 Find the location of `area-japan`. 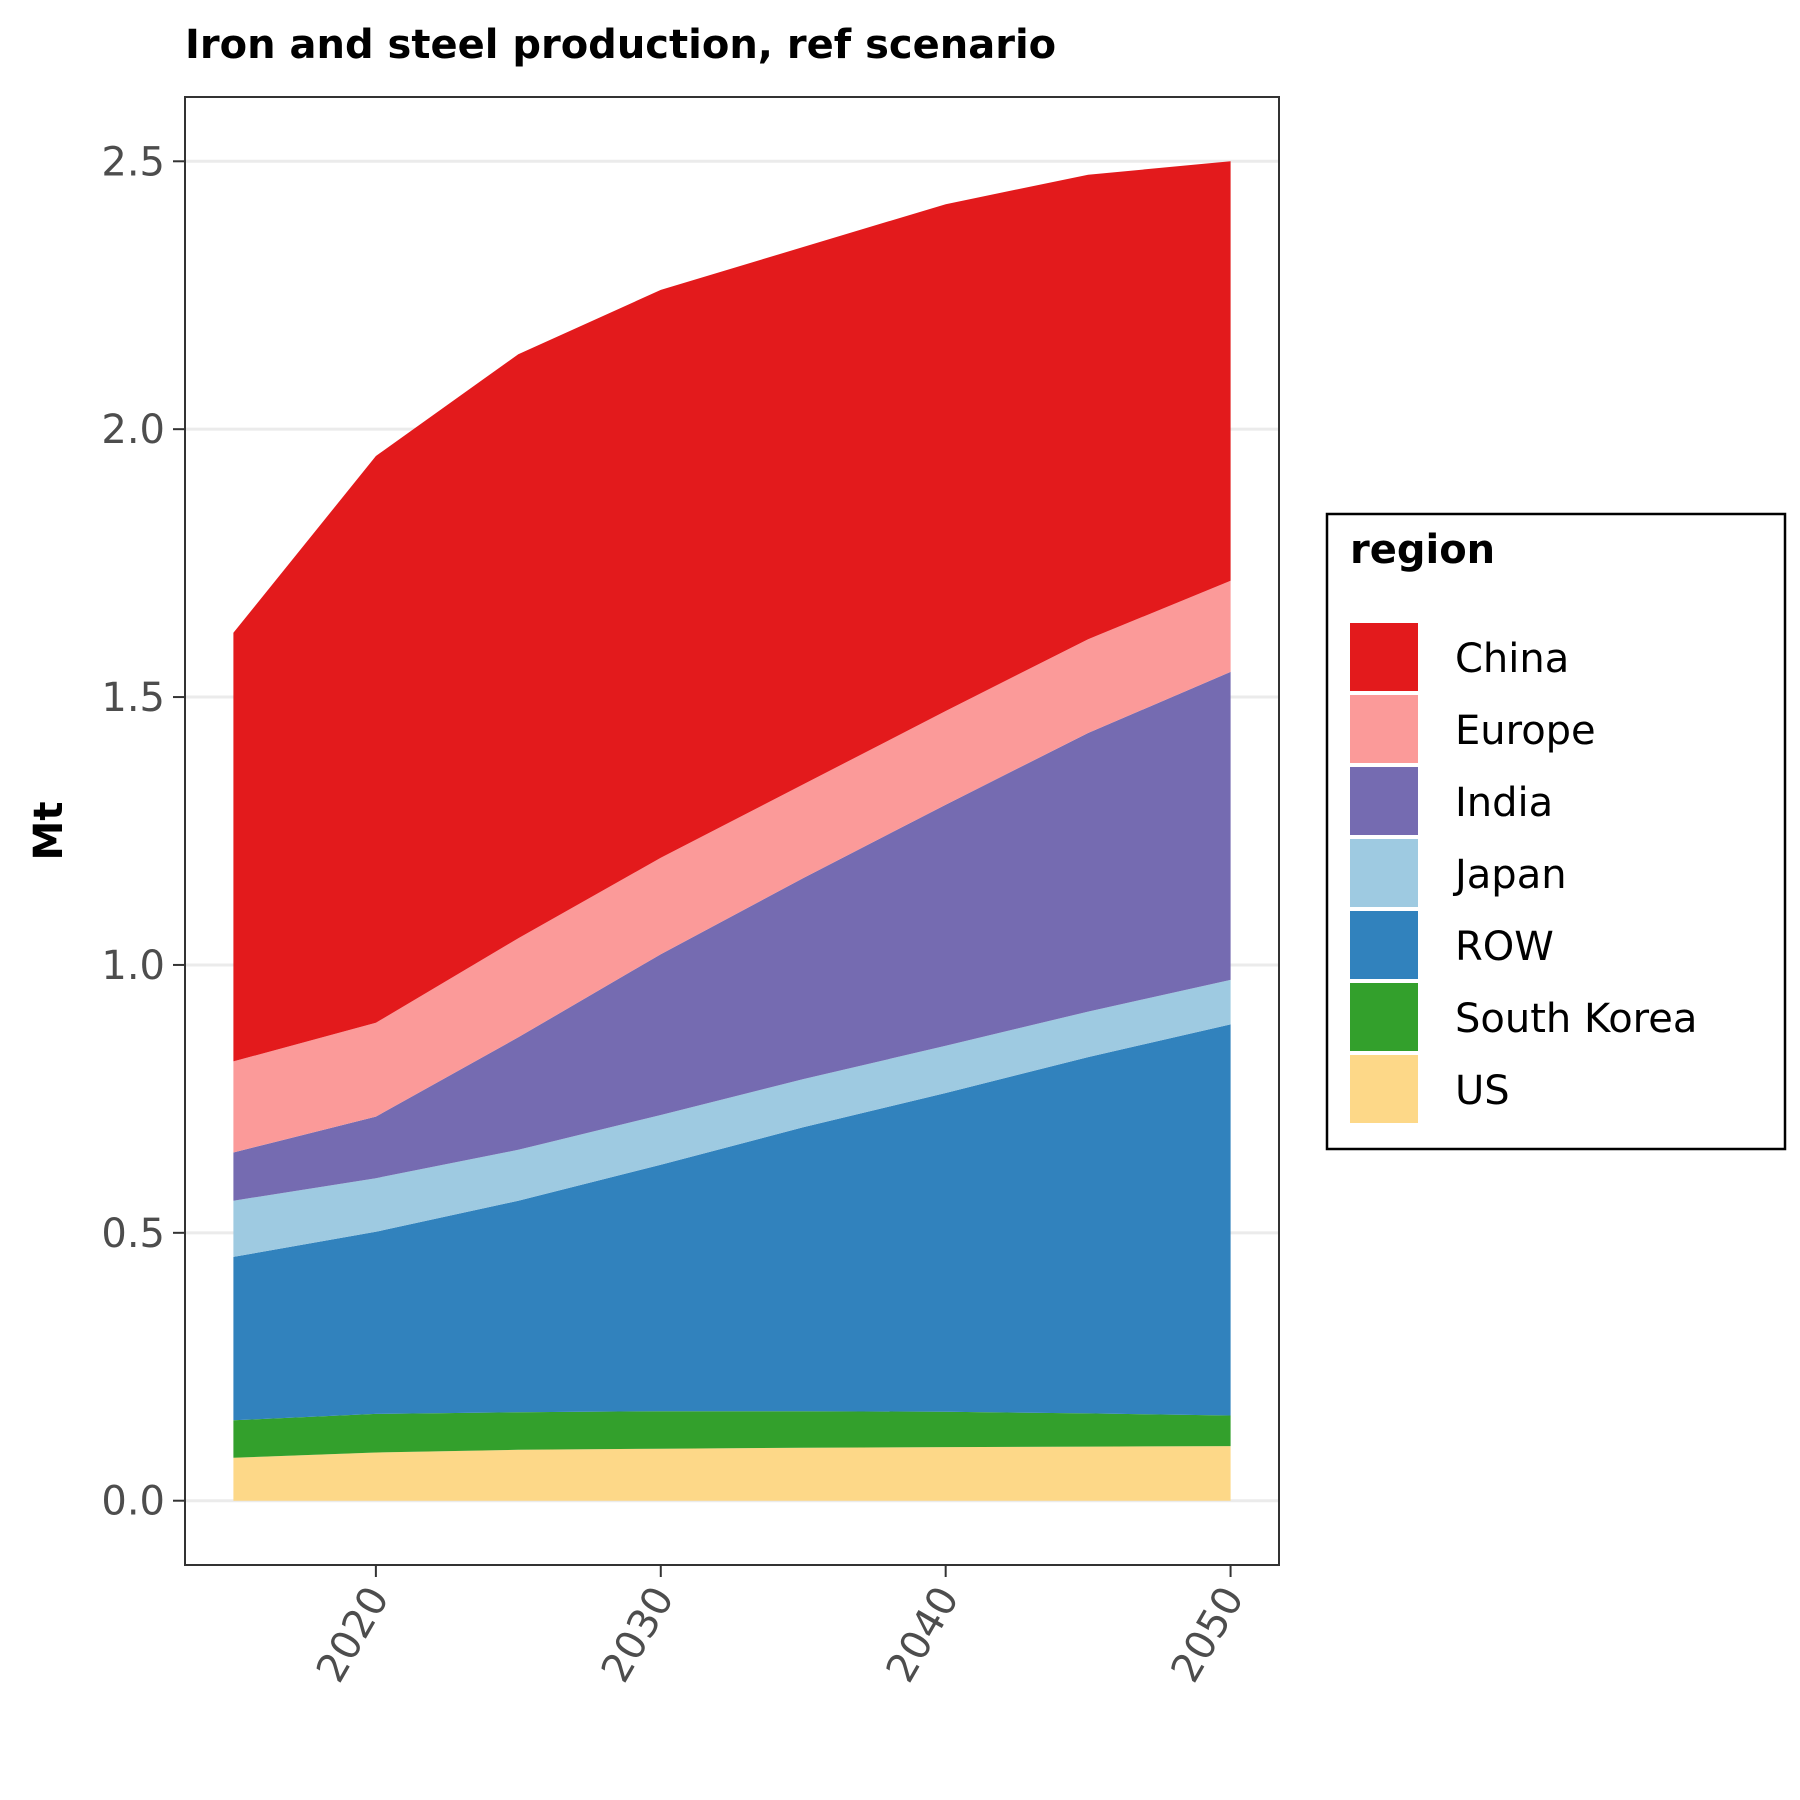

area-japan is located at coordinates (732, 1118).